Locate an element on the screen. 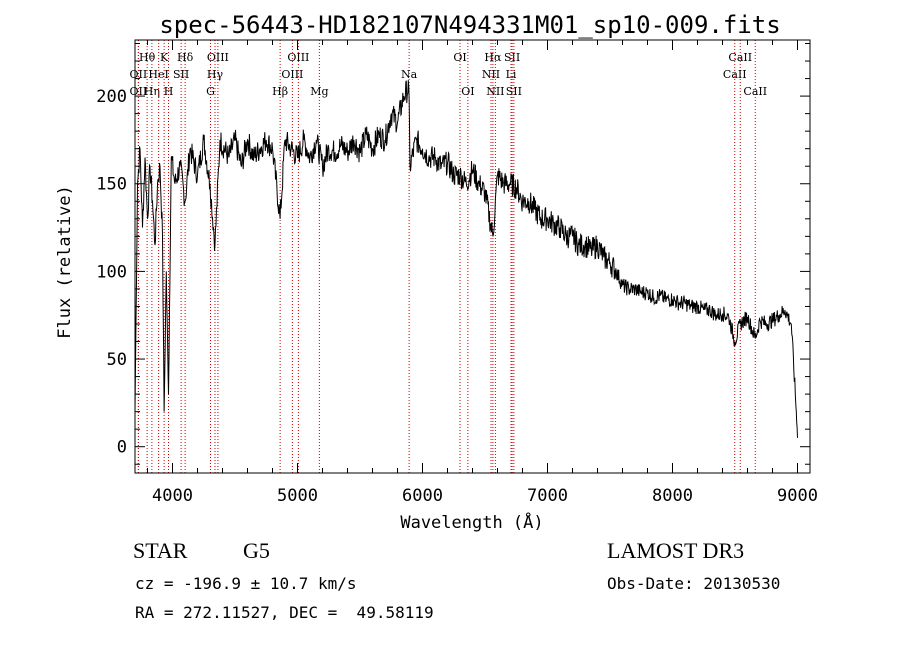  y-tick-label: 50 is located at coordinates (117, 360).